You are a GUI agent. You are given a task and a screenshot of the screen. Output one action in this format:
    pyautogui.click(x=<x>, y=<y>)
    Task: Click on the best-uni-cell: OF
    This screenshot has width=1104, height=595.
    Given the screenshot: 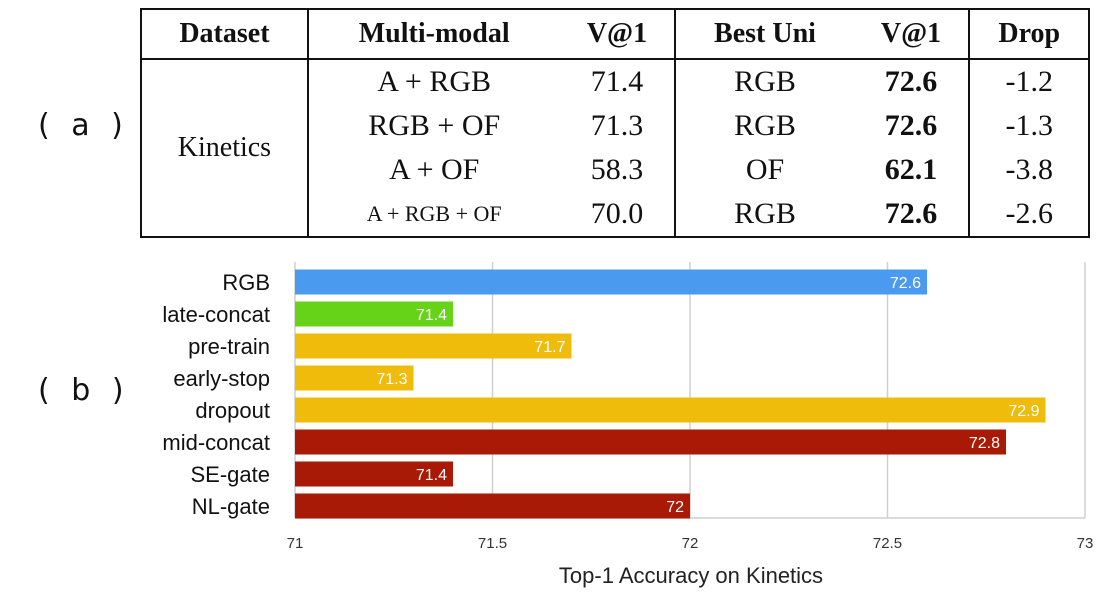 What is the action you would take?
    pyautogui.click(x=765, y=169)
    